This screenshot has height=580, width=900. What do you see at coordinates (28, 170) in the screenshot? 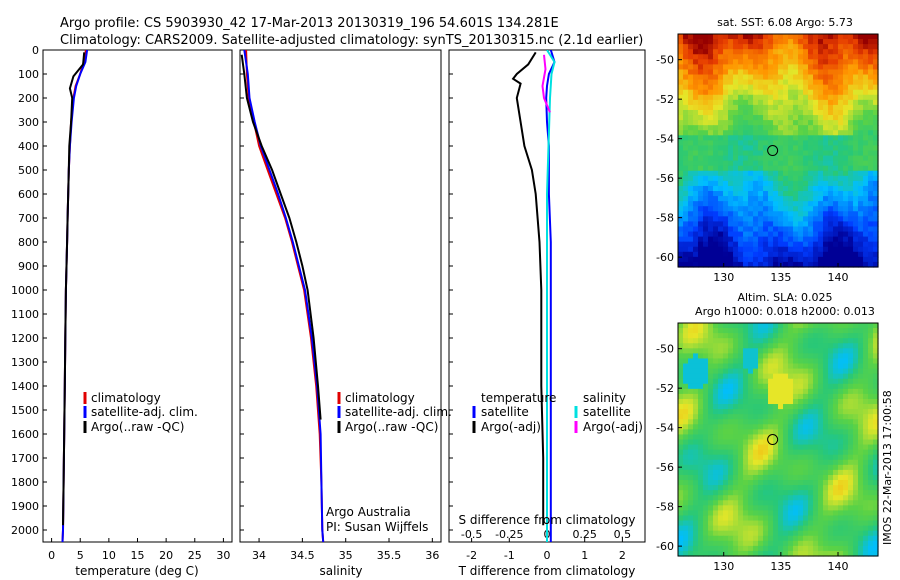
I see `depth-tick-label: 500` at bounding box center [28, 170].